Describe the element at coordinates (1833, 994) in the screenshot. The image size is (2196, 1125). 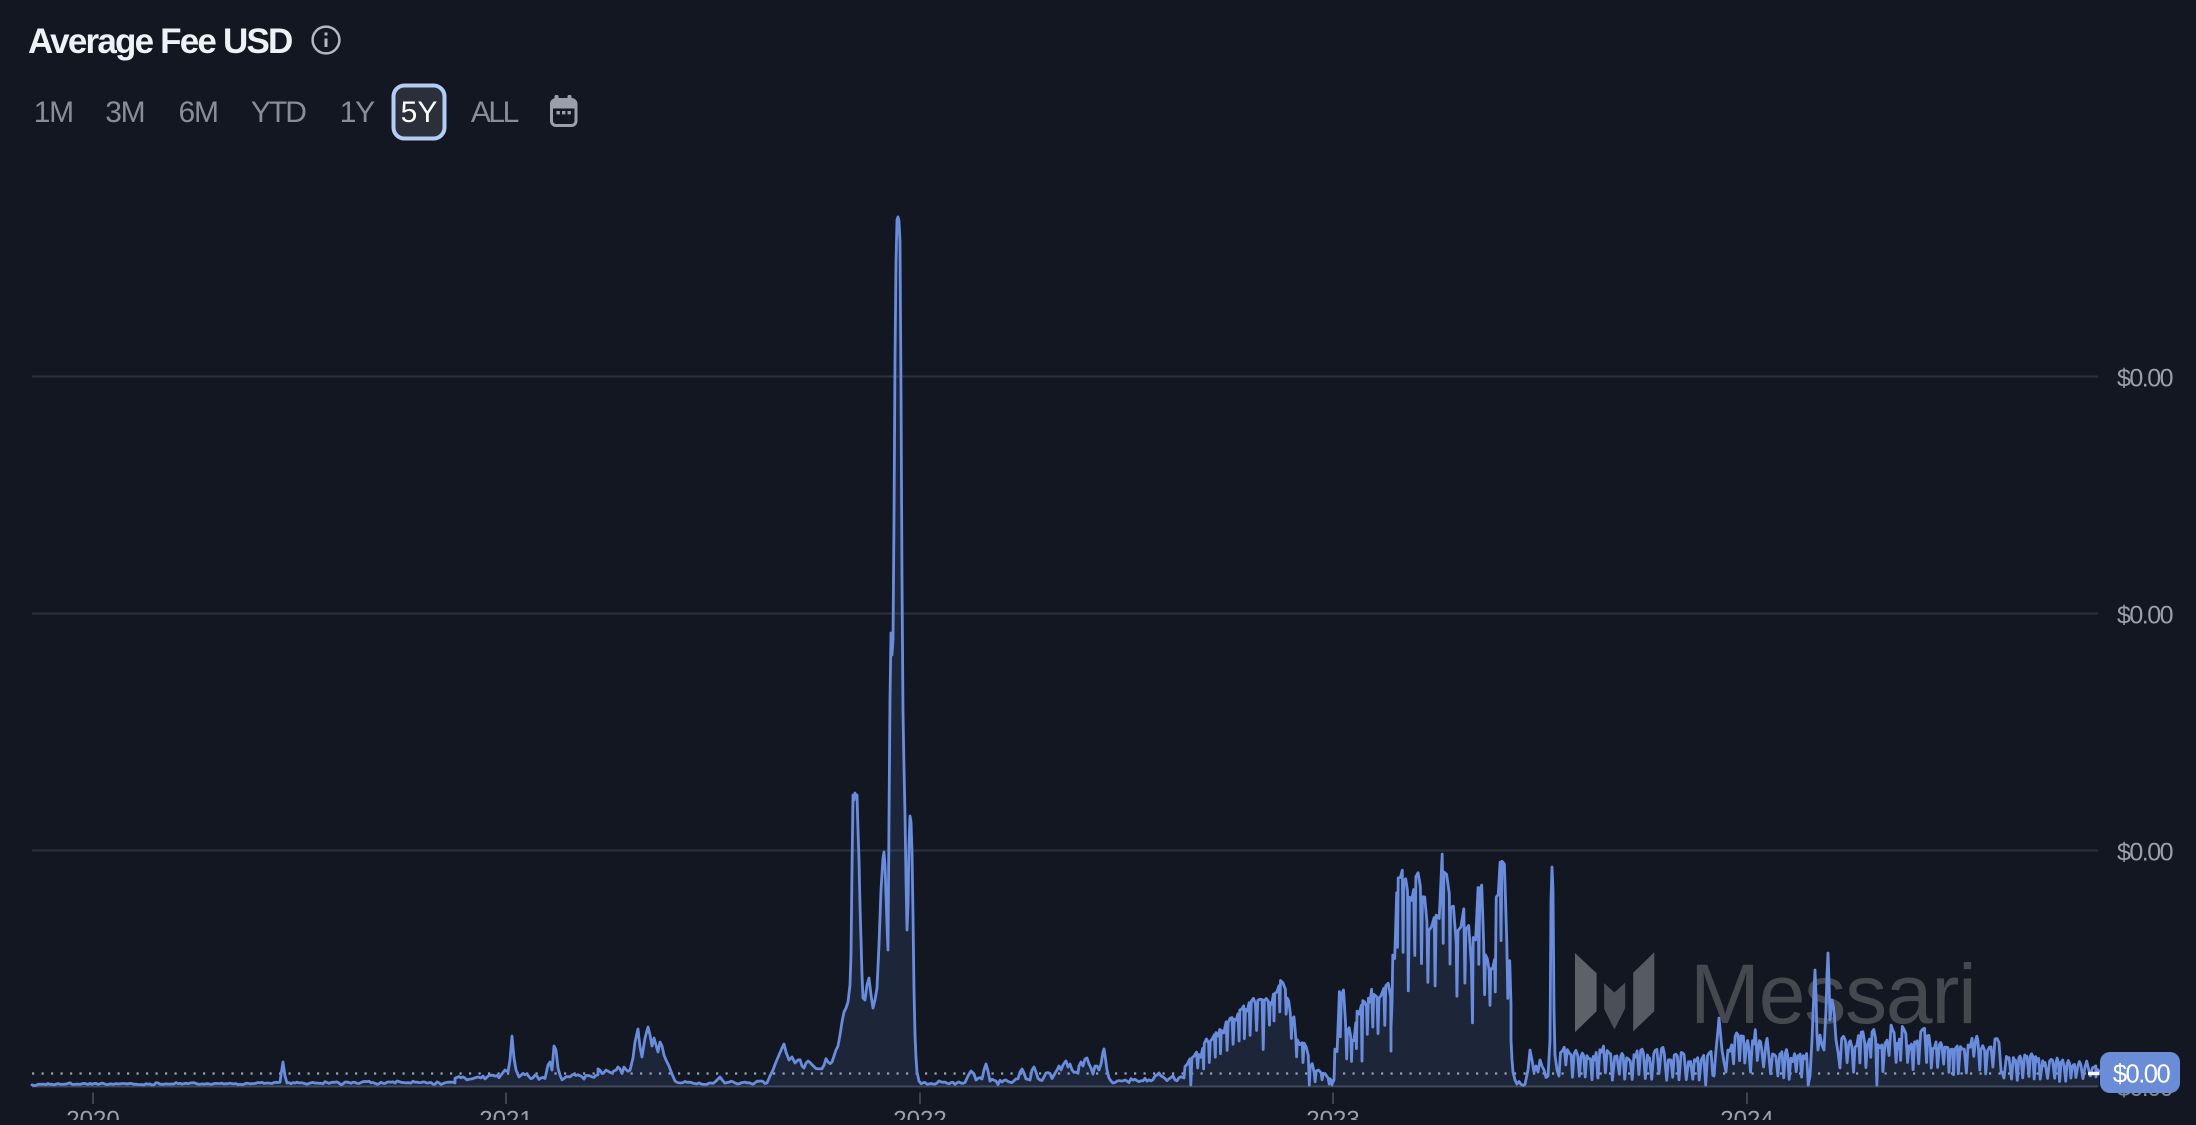
I see `svg-text: Messari` at that location.